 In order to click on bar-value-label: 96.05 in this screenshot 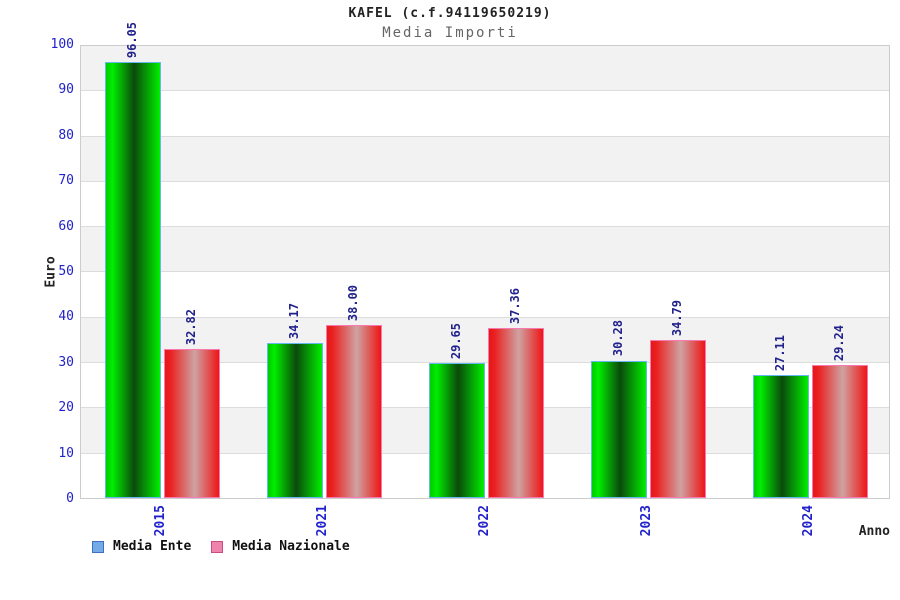, I will do `click(132, 39)`.